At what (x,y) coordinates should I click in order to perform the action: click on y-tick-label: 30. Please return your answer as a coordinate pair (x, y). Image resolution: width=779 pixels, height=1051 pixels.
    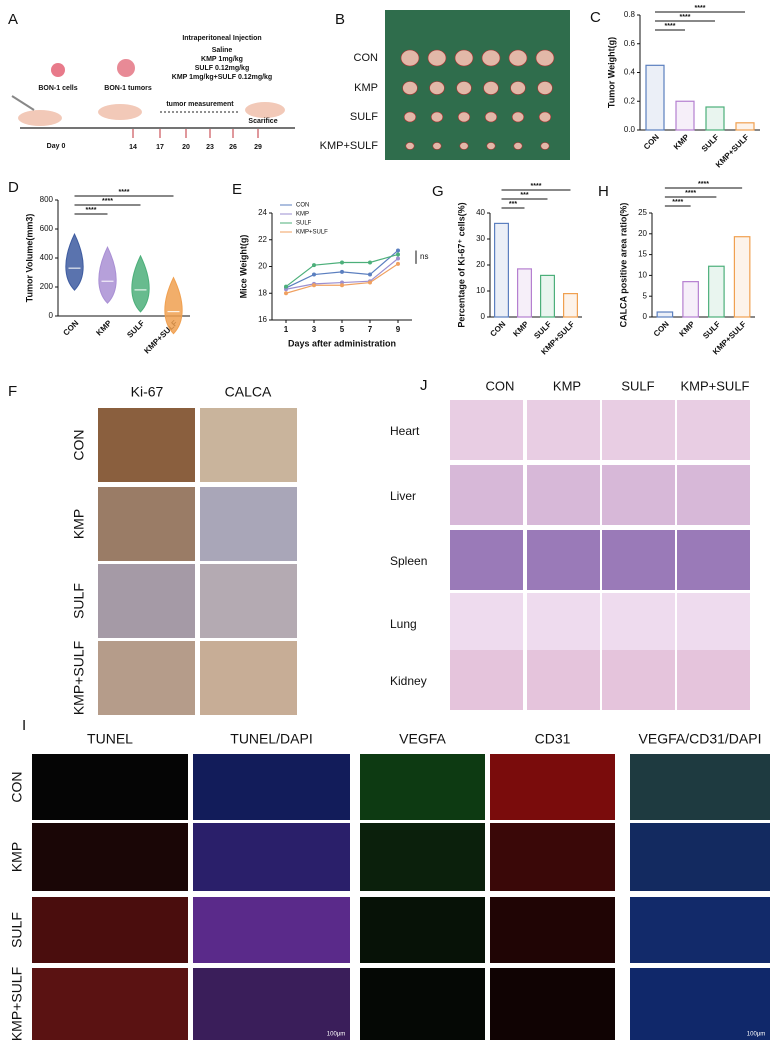
    Looking at the image, I should click on (480, 238).